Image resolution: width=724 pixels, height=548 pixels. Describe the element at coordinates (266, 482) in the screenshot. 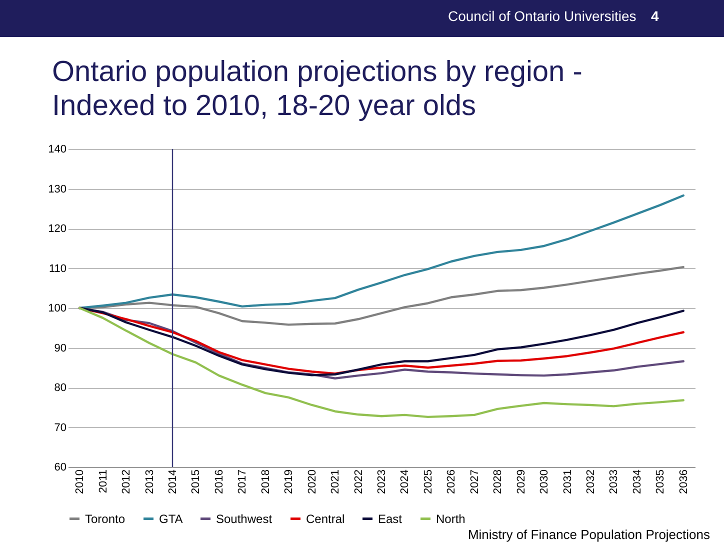

I see `x-tick-label: 2018` at that location.